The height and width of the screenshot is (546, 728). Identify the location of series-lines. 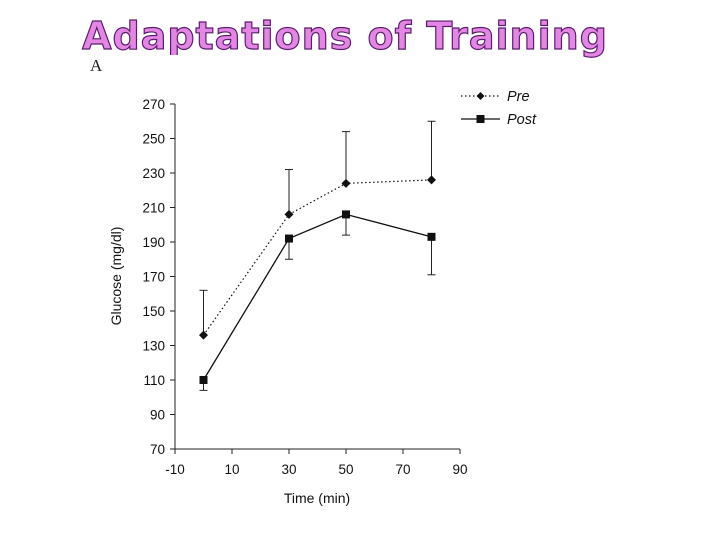
(317, 280).